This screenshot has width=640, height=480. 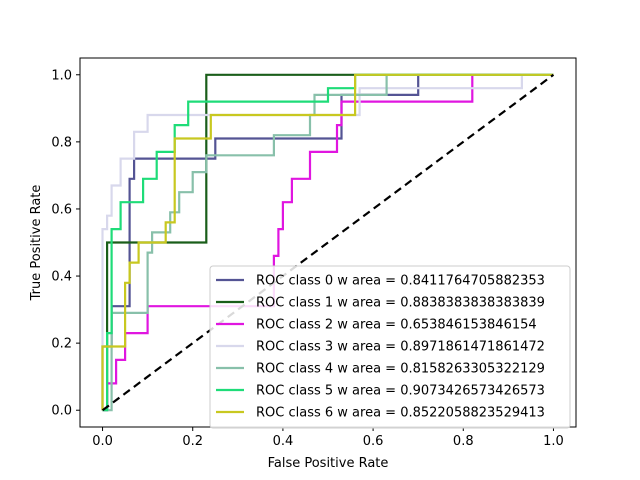 I want to click on x-tick-label: 0.0, so click(x=102, y=441).